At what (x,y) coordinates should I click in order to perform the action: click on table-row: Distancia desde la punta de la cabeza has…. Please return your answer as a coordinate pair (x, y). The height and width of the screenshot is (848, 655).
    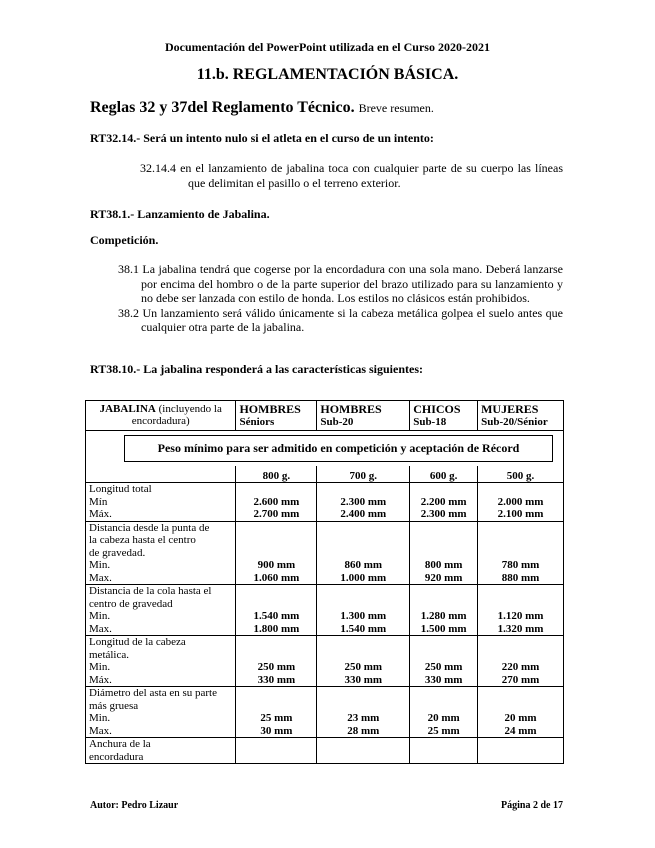
    Looking at the image, I should click on (324, 552).